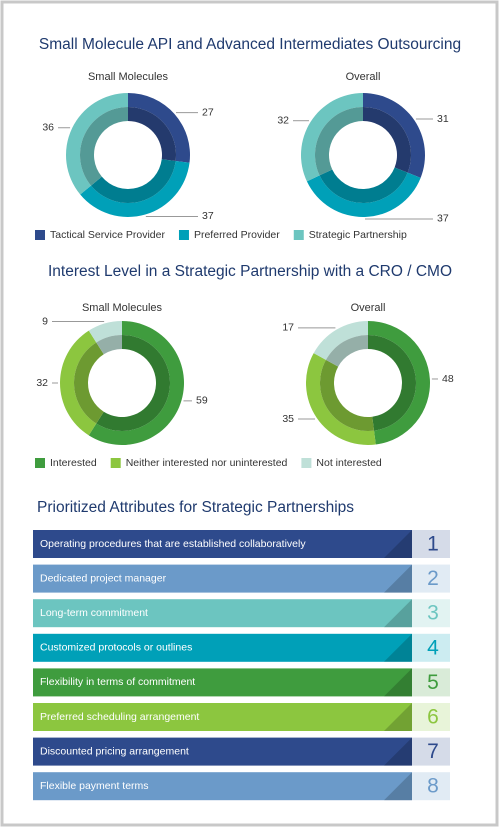 The image size is (499, 832). What do you see at coordinates (94, 786) in the screenshot?
I see `attribute-label: Flexible payment terms` at bounding box center [94, 786].